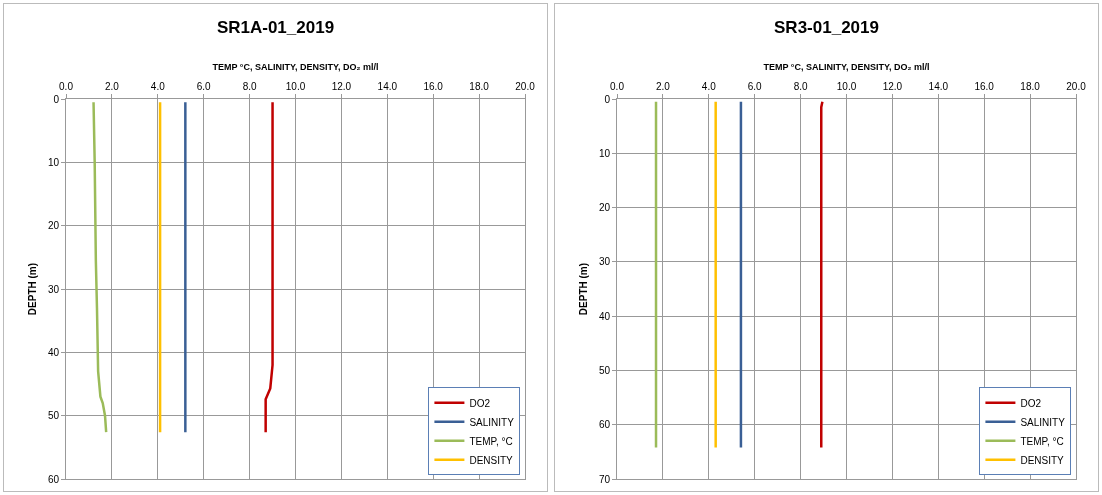  What do you see at coordinates (275, 27) in the screenshot?
I see `chart-title: SR1A-01_2019` at bounding box center [275, 27].